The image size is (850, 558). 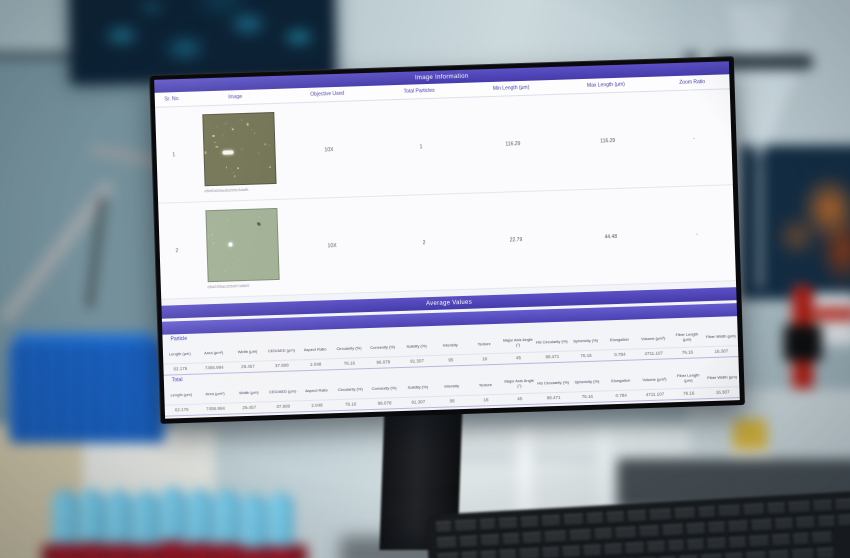 What do you see at coordinates (518, 358) in the screenshot?
I see `value-cell: 45` at bounding box center [518, 358].